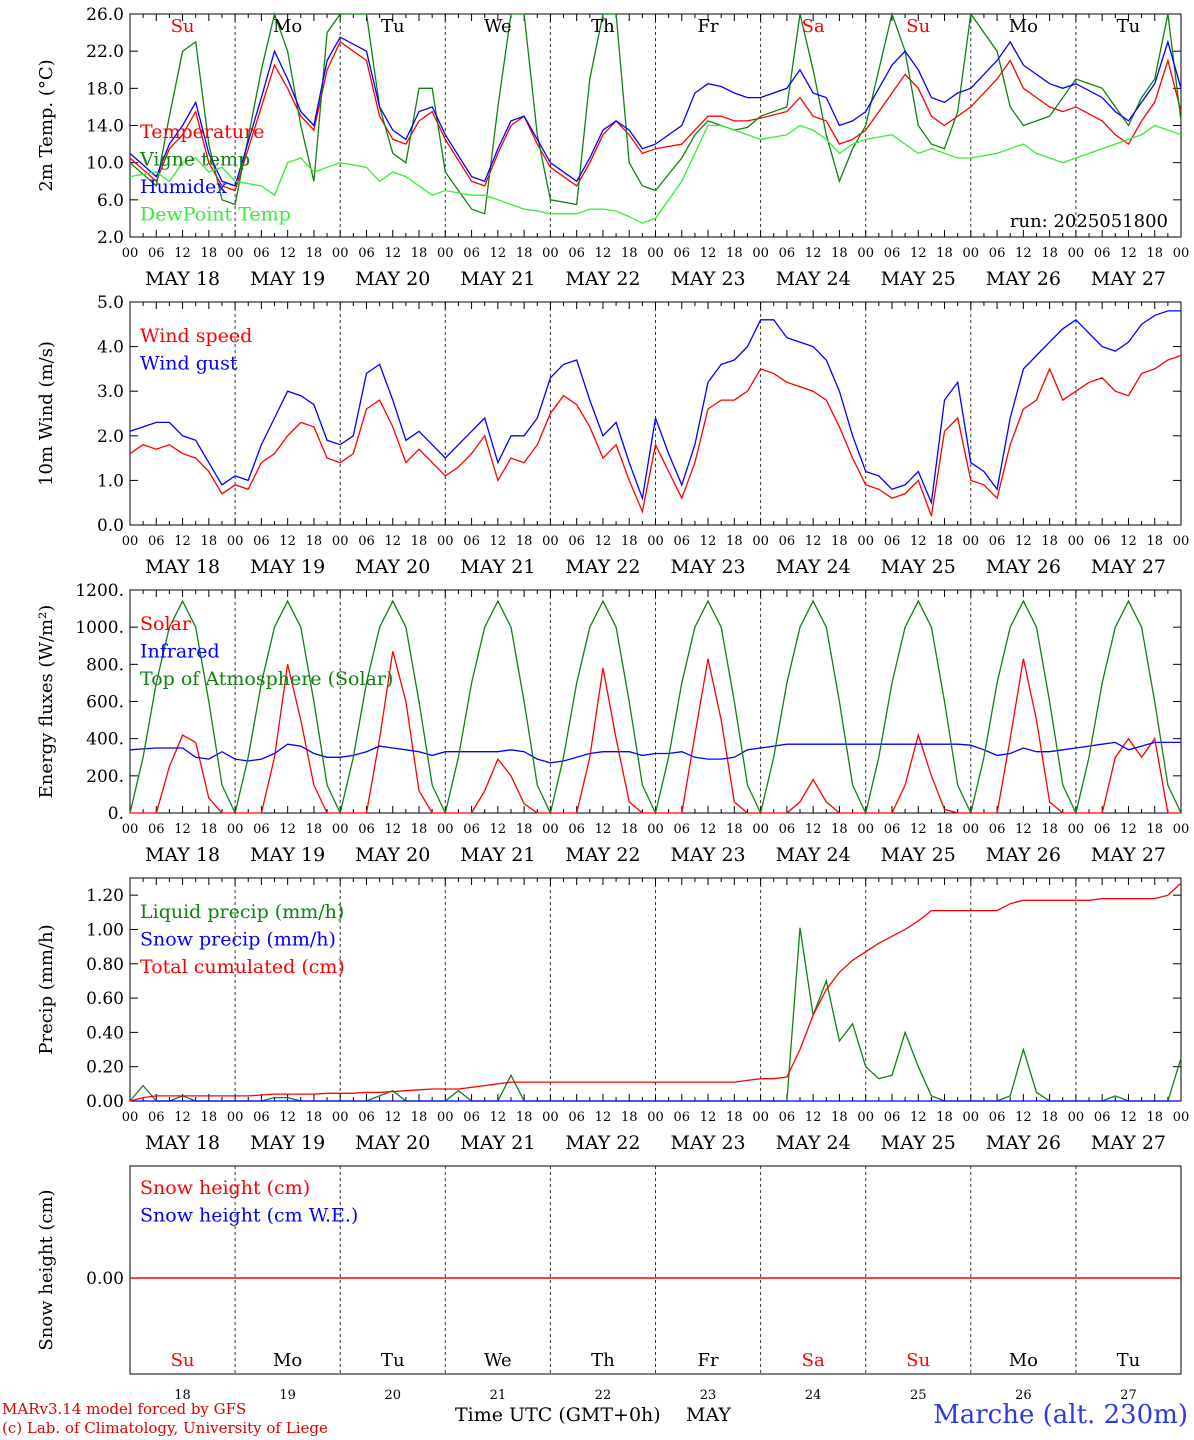 Image resolution: width=1194 pixels, height=1440 pixels. What do you see at coordinates (105, 896) in the screenshot?
I see `y-tick-label: 1.20` at bounding box center [105, 896].